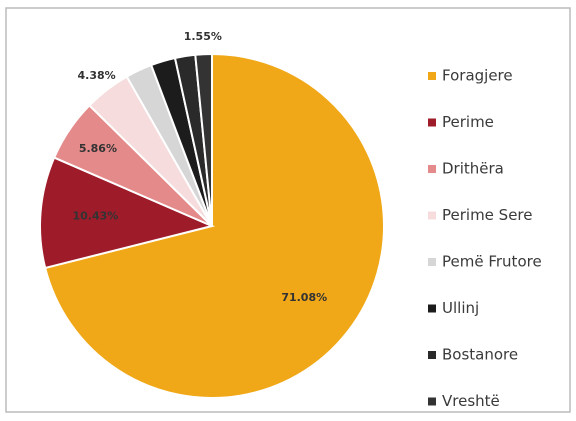 Image resolution: width=576 pixels, height=421 pixels. I want to click on data-label: 5.86%, so click(98, 148).